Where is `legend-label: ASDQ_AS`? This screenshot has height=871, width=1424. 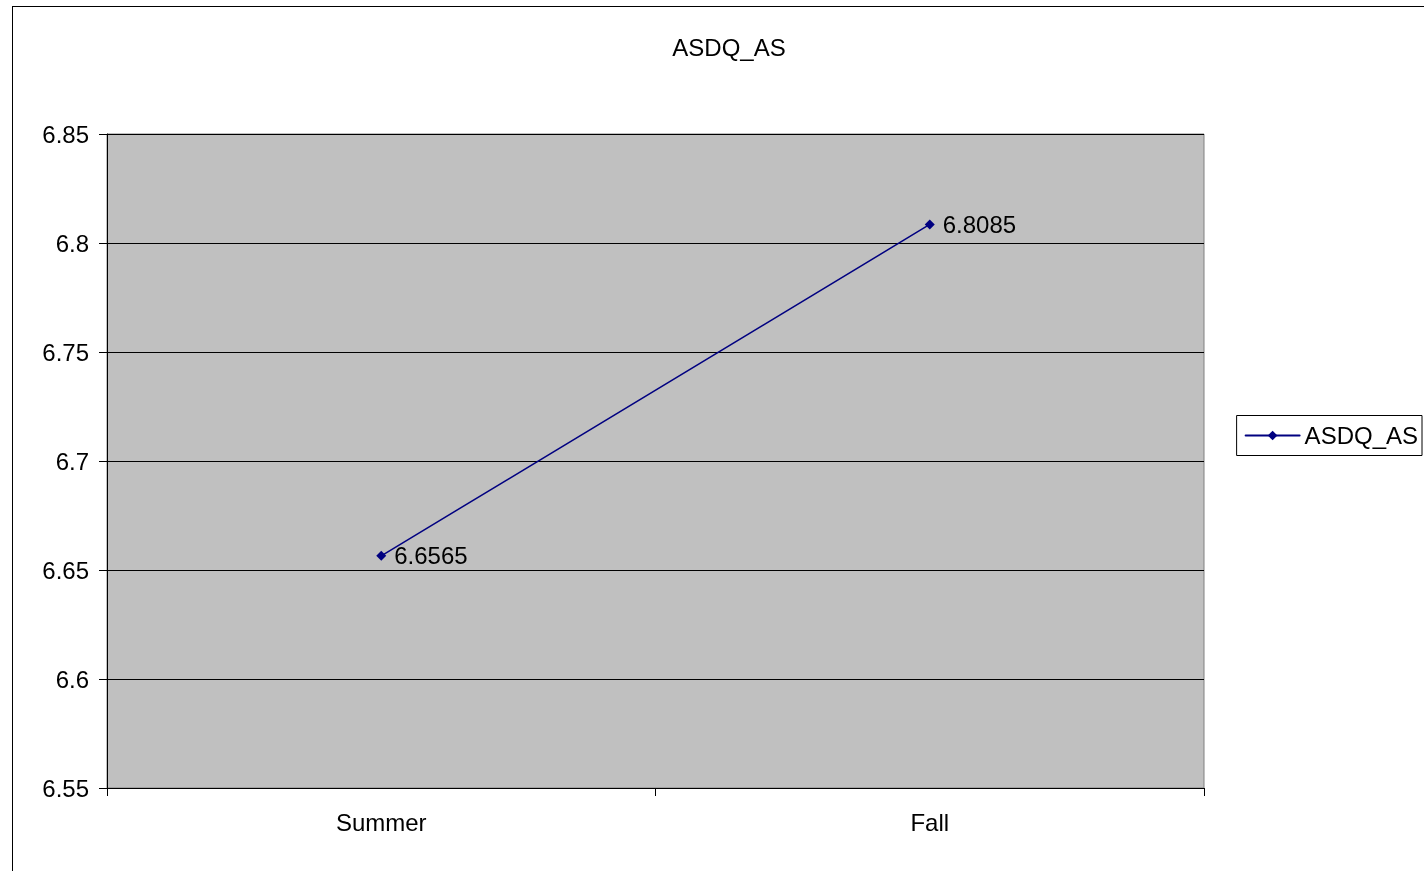 legend-label: ASDQ_AS is located at coordinates (1361, 435).